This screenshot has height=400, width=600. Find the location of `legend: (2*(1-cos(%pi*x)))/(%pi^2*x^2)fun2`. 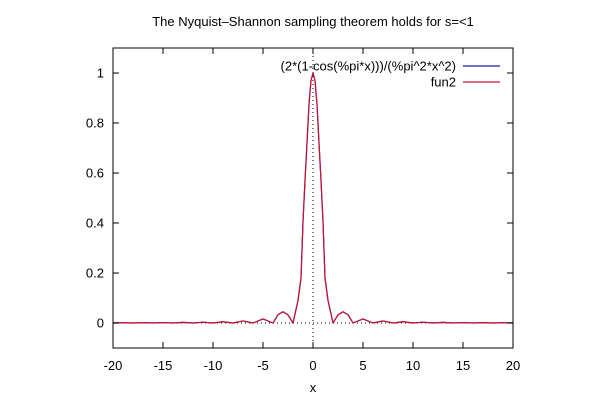

legend: (2*(1-cos(%pi*x)))/(%pi^2*x^2)fun2 is located at coordinates (390, 74).